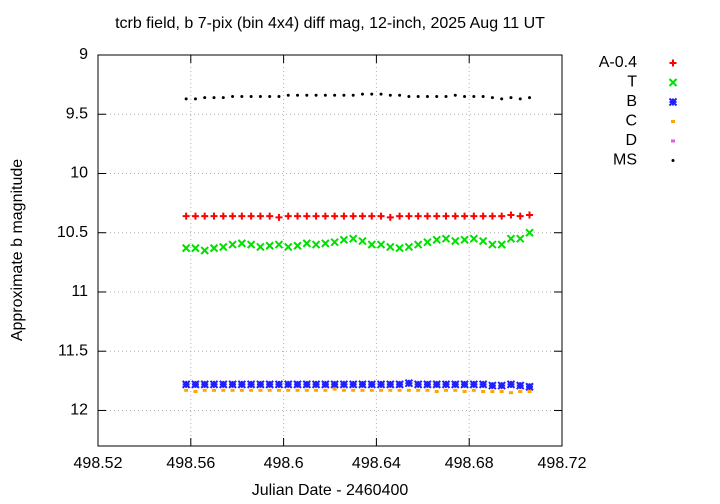 This screenshot has width=720, height=504. Describe the element at coordinates (284, 463) in the screenshot. I see `x-tick-label: 498.6` at that location.